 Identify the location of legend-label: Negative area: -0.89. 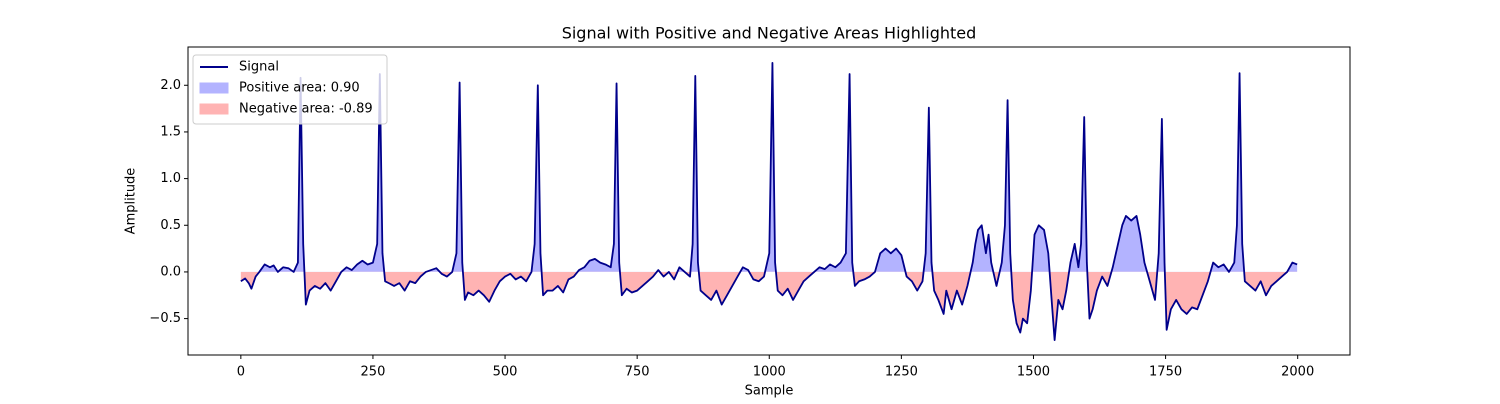
(306, 109).